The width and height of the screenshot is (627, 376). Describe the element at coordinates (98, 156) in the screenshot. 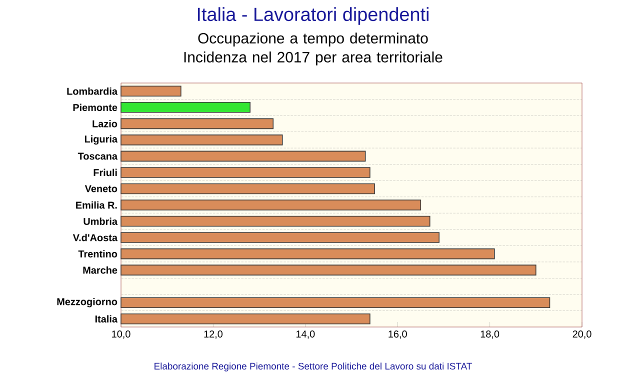

I see `y-tick-label: Toscana` at that location.